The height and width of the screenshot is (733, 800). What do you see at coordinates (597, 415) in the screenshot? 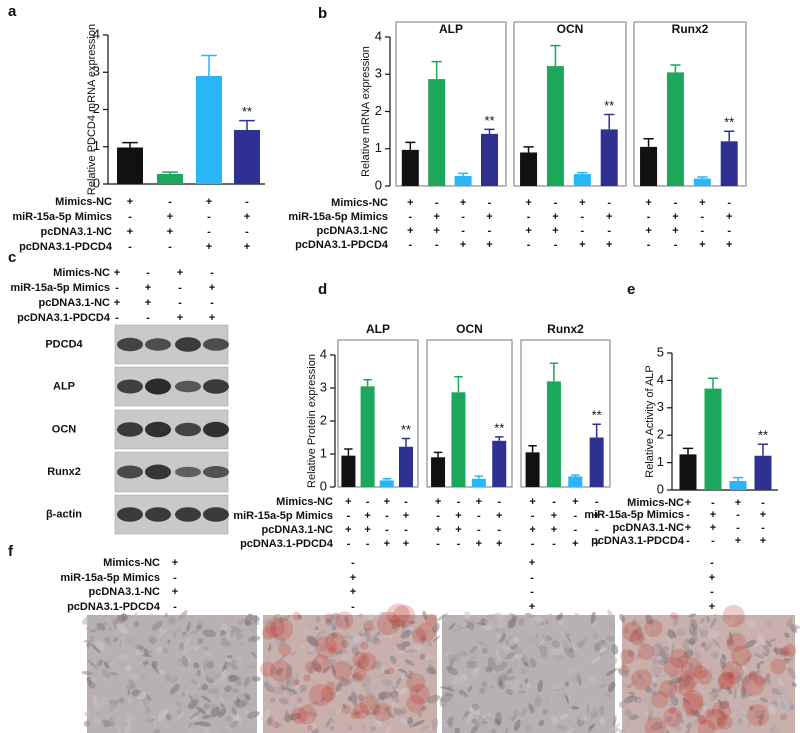
I see `significance-label: **` at bounding box center [597, 415].